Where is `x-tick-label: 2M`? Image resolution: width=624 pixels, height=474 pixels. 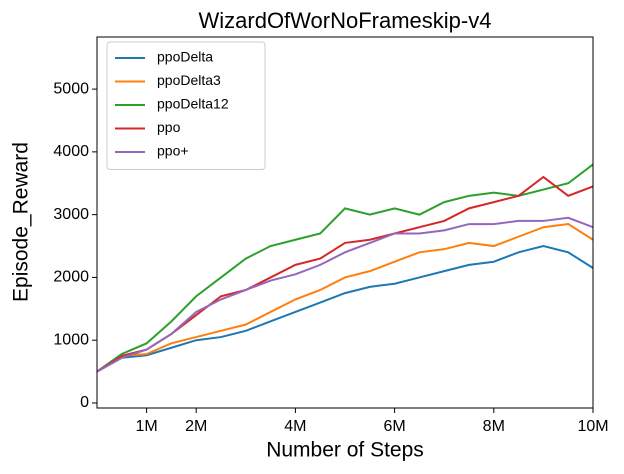
x-tick-label: 2M is located at coordinates (196, 426).